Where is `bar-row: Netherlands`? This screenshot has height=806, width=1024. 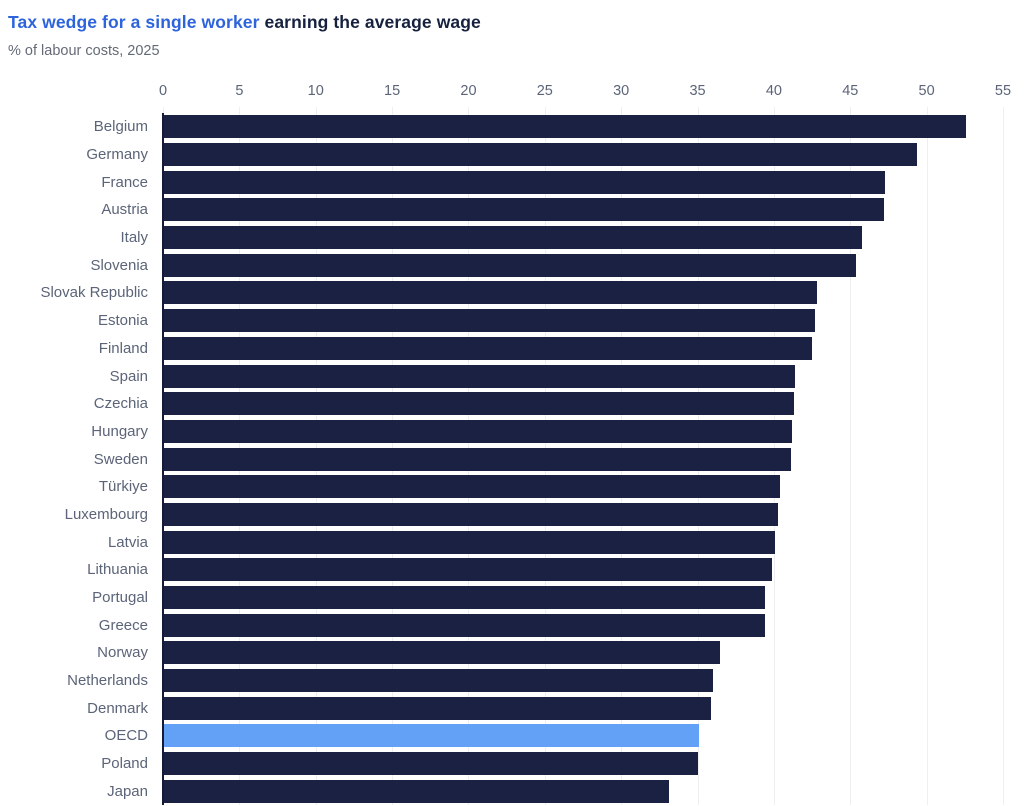 bar-row: Netherlands is located at coordinates (512, 681).